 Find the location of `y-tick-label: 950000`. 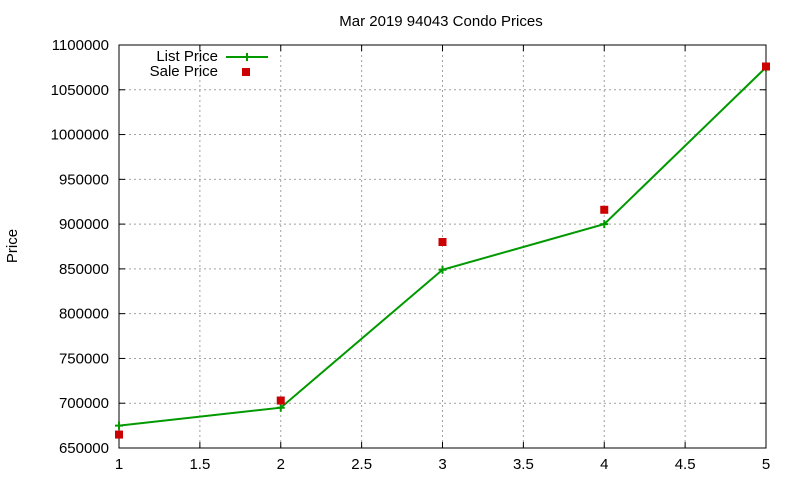

y-tick-label: 950000 is located at coordinates (84, 179).